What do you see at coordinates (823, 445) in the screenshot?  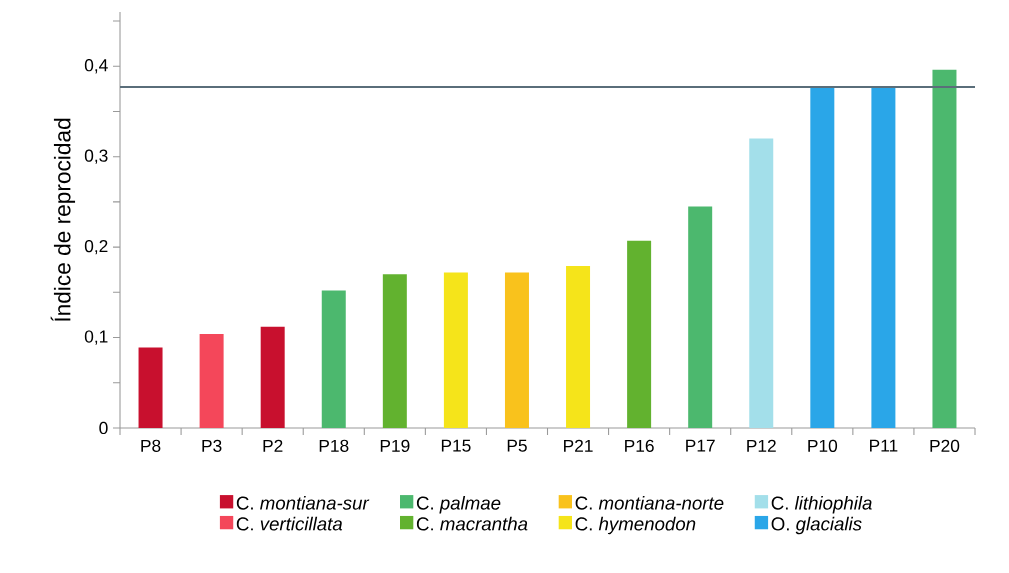 I see `x-tick-label: P10` at bounding box center [823, 445].